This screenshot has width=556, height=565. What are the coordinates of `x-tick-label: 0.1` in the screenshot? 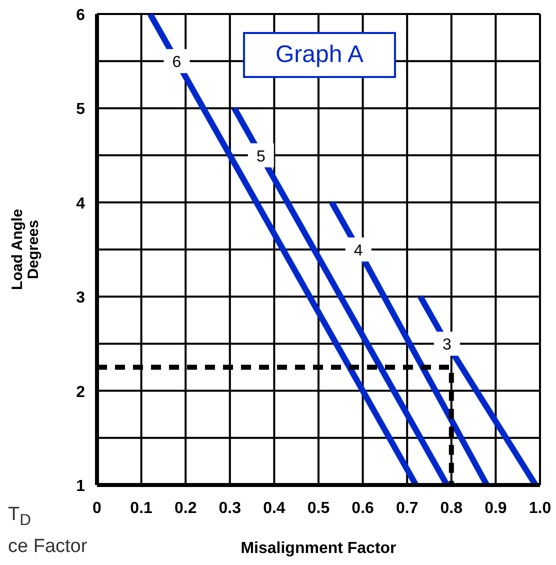 It's located at (141, 508).